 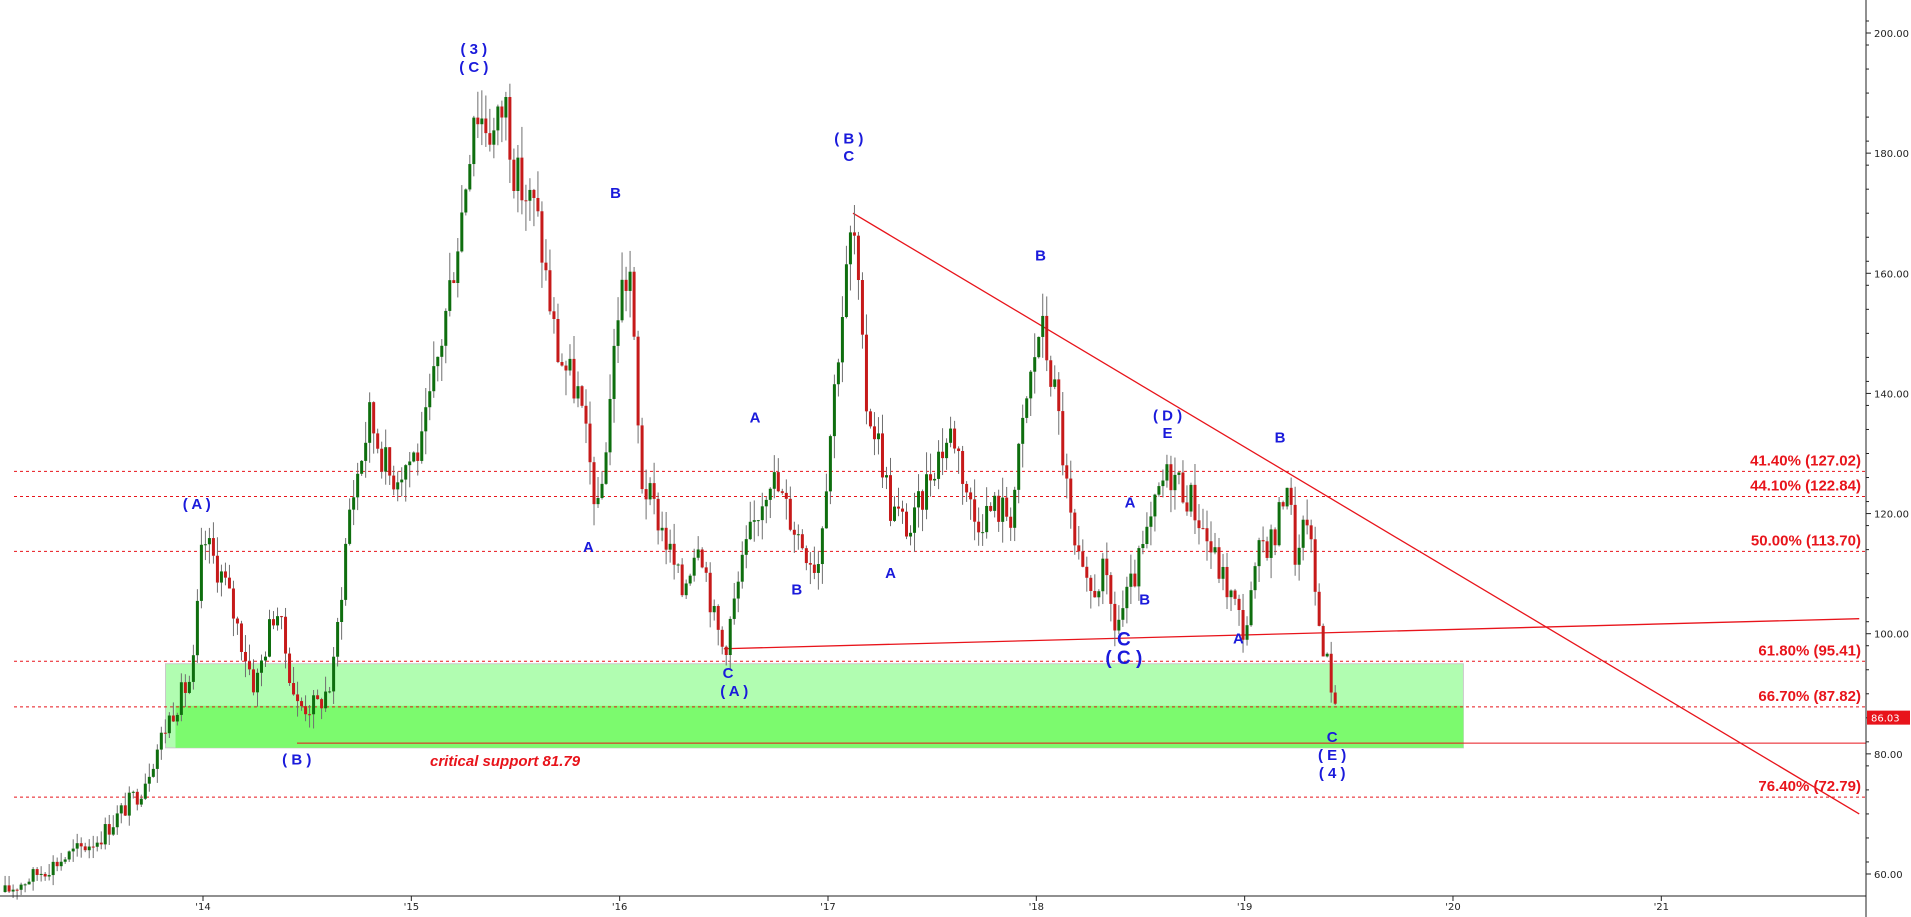 What do you see at coordinates (1168, 433) in the screenshot?
I see `wave-label: E` at bounding box center [1168, 433].